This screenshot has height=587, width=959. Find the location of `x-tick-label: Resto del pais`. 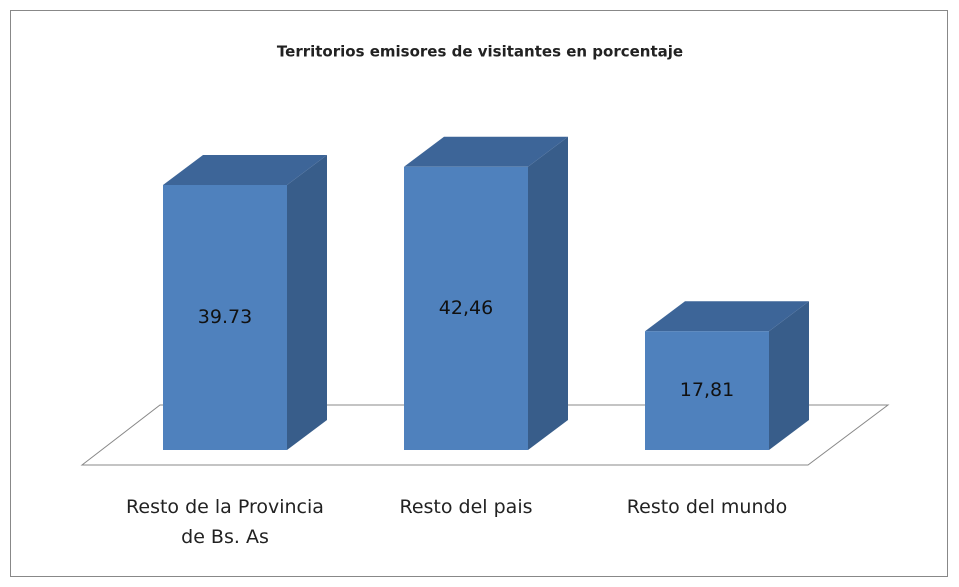

x-tick-label: Resto del pais is located at coordinates (466, 507).